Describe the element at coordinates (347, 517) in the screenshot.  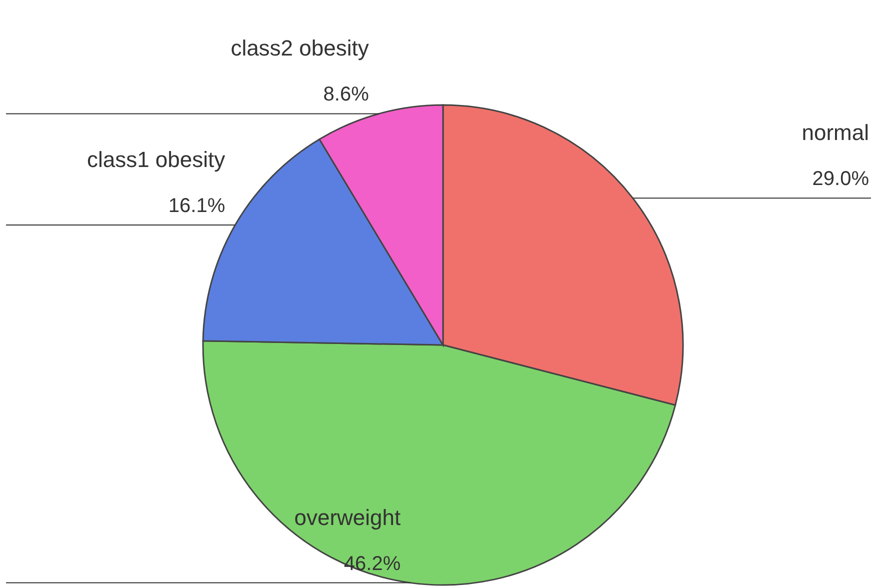
I see `slice-label: overweight` at that location.